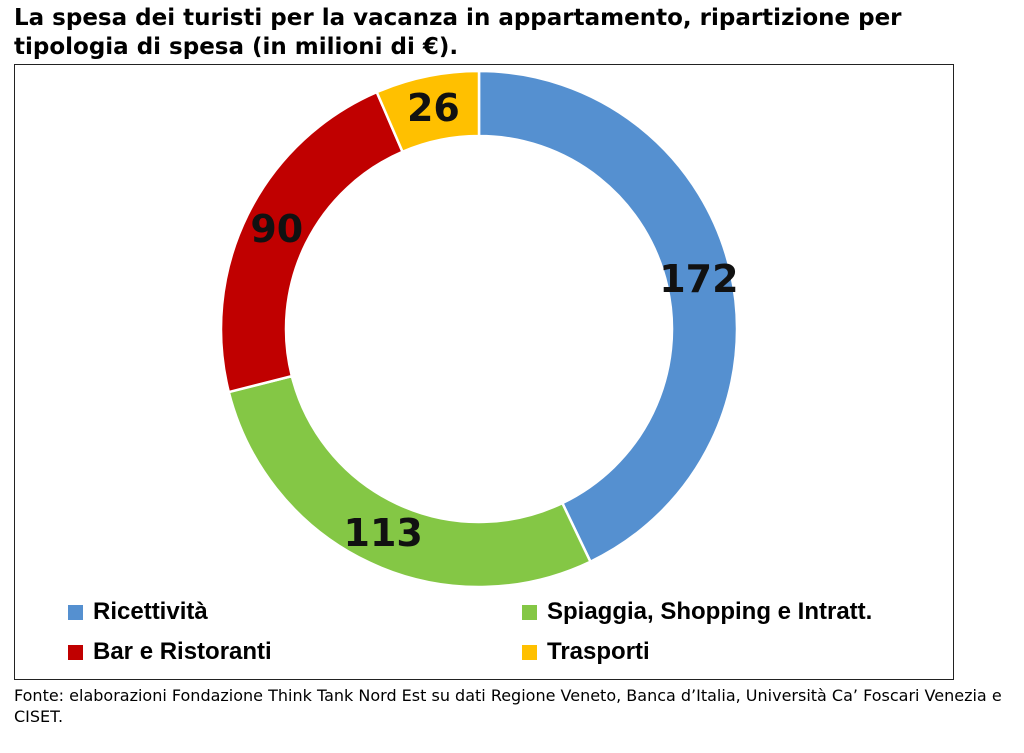 Image resolution: width=1024 pixels, height=753 pixels. Describe the element at coordinates (383, 533) in the screenshot. I see `data-label-spiaggia-shopping-e-intratt: 113` at that location.